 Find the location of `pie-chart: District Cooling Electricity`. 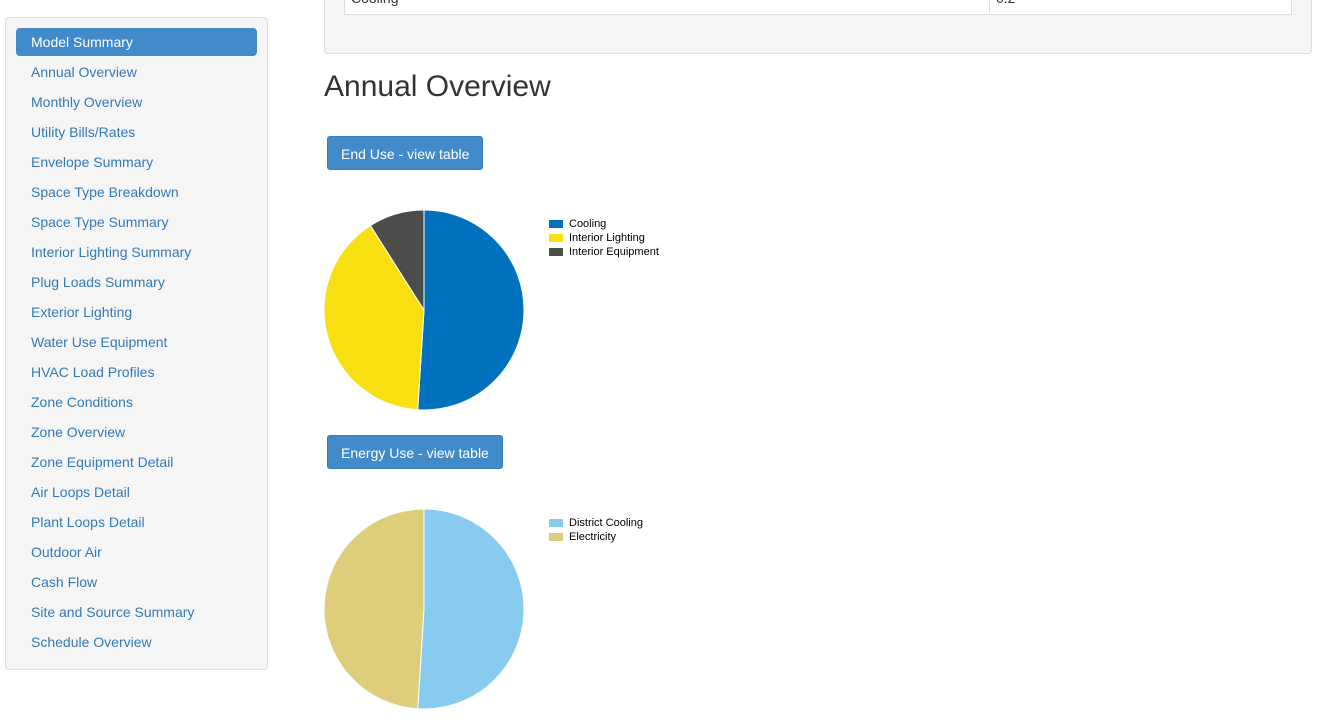

pie-chart: District Cooling Electricity is located at coordinates (483, 609).